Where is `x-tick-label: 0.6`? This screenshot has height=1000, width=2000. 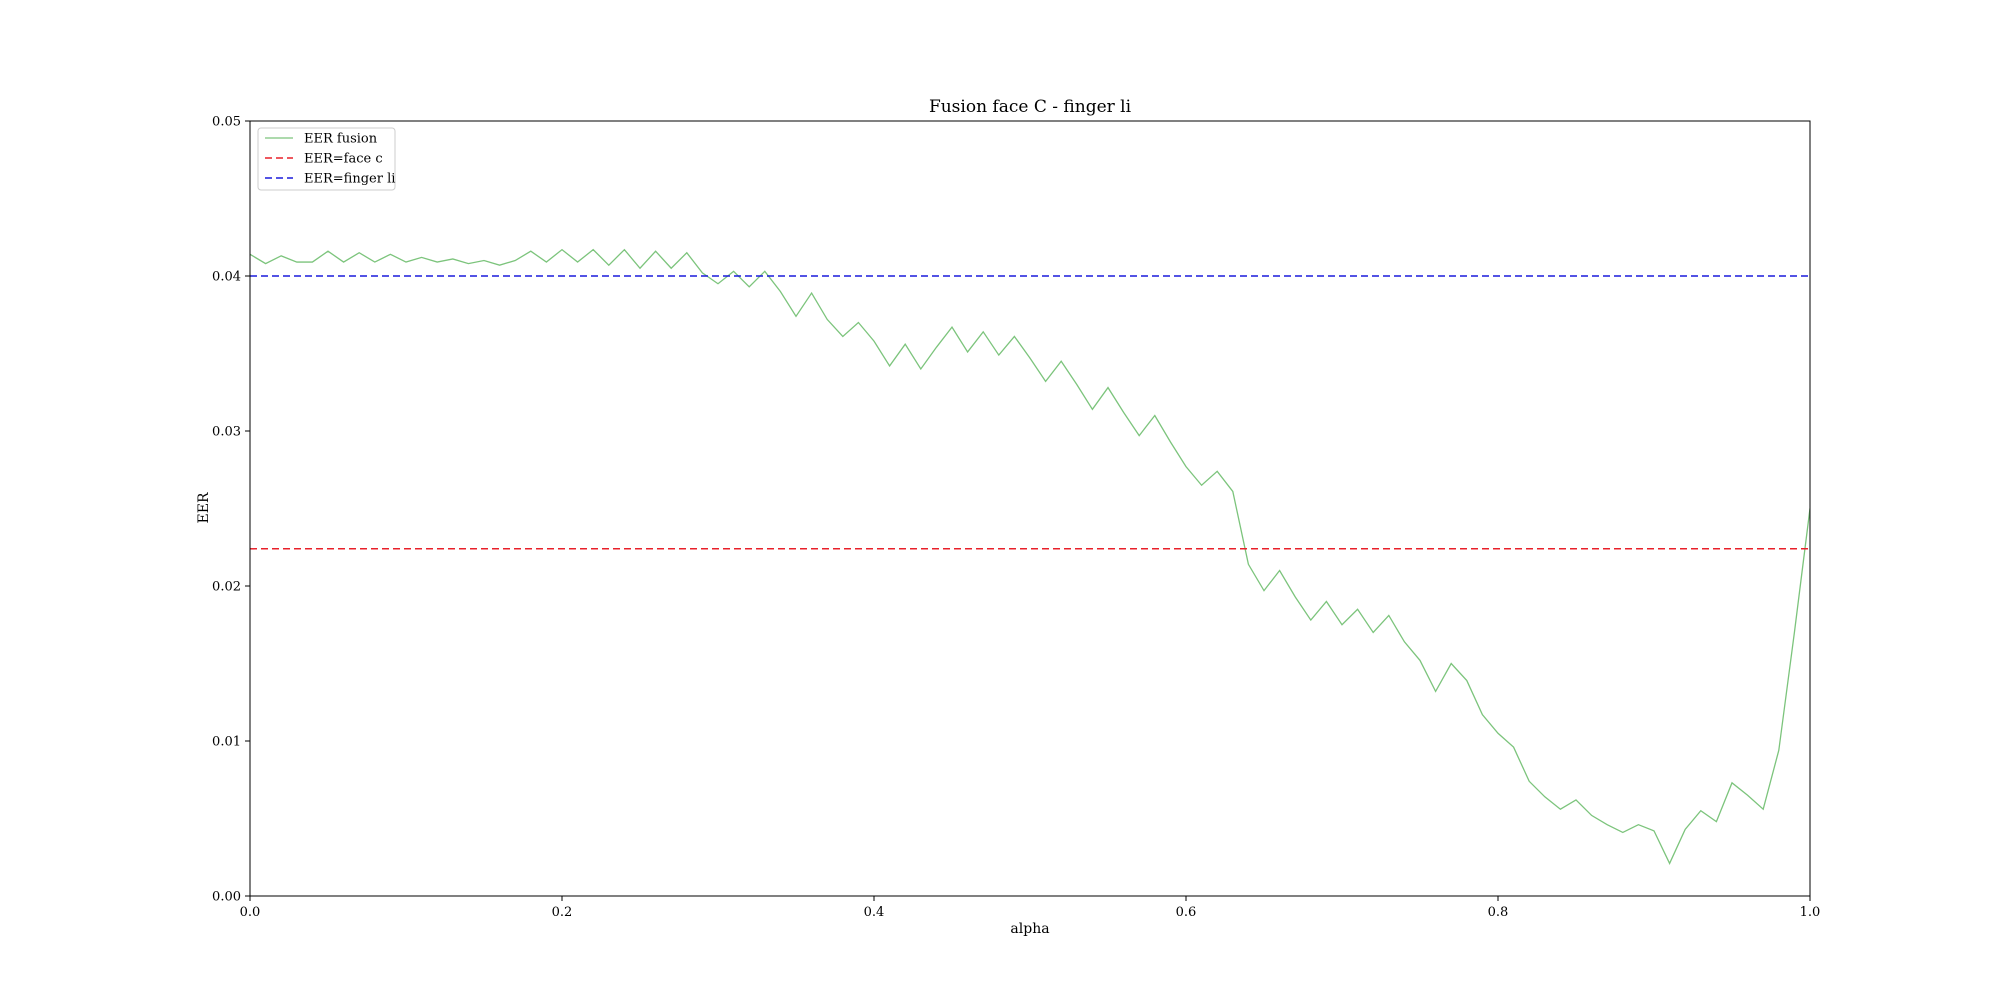 x-tick-label: 0.6 is located at coordinates (1186, 912).